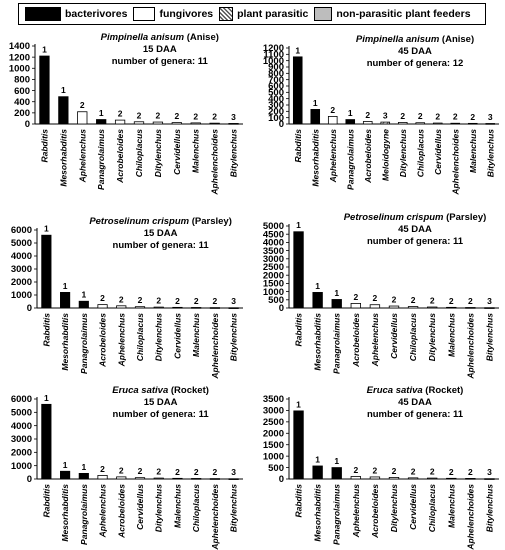 This screenshot has height=550, width=505. Describe the element at coordinates (22, 102) in the screenshot. I see `y-tick-label: 400` at that location.